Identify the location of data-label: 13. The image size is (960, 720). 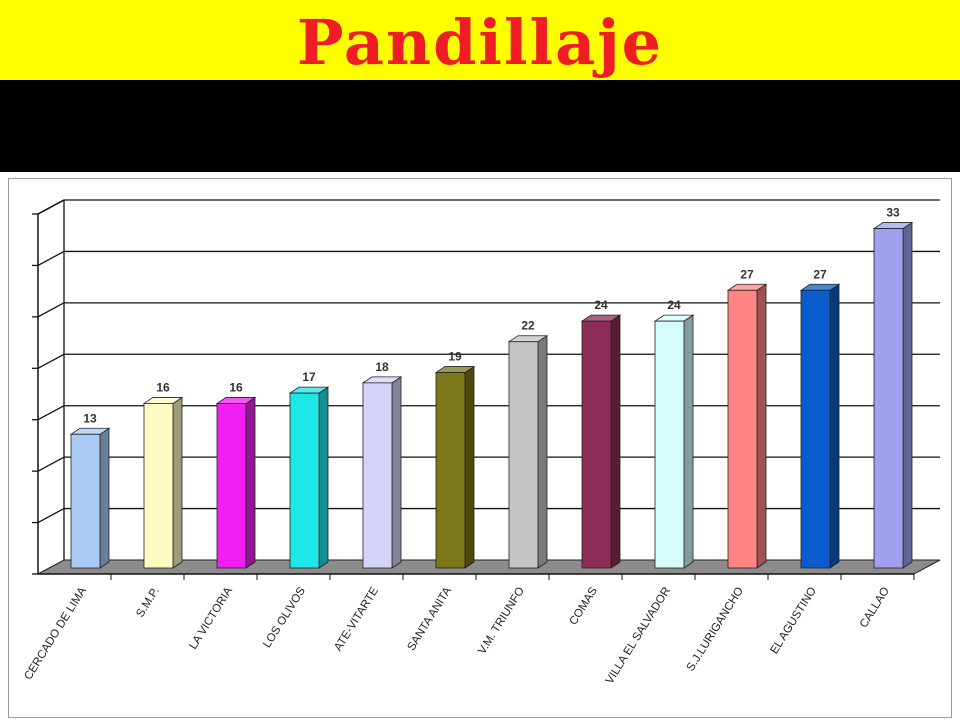
(90, 418).